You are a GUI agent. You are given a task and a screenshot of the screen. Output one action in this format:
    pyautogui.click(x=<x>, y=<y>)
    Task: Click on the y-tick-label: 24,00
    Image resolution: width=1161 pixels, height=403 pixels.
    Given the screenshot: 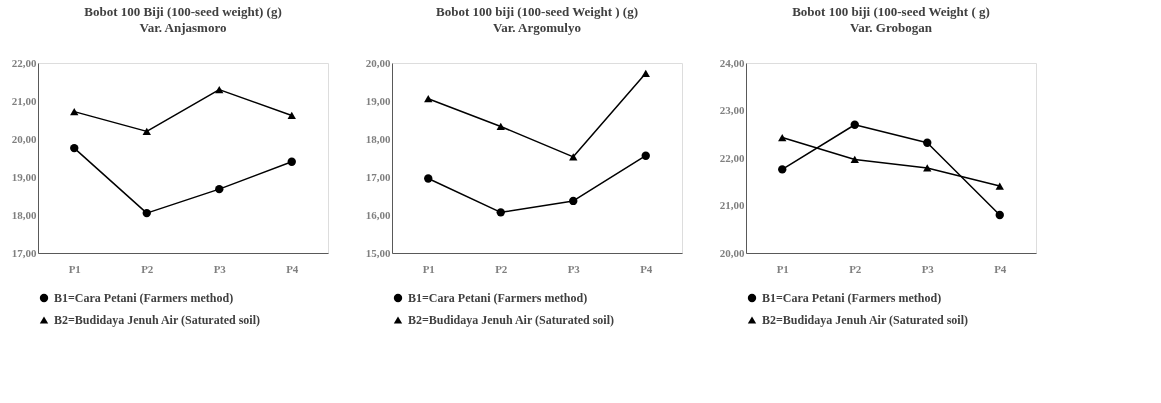 What is the action you would take?
    pyautogui.click(x=732, y=62)
    